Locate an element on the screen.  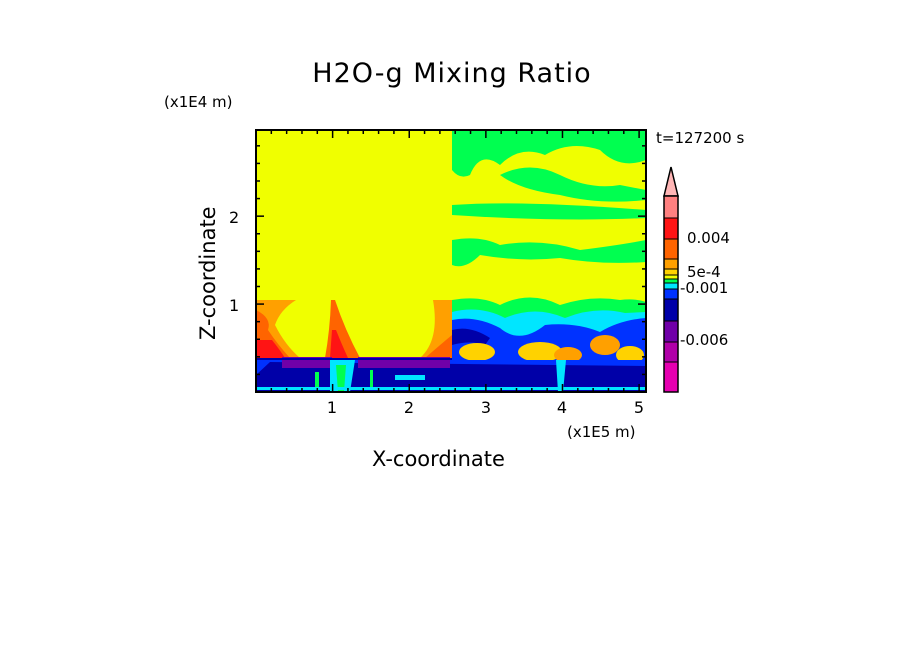
colorbar-label: -0.006 is located at coordinates (704, 340).